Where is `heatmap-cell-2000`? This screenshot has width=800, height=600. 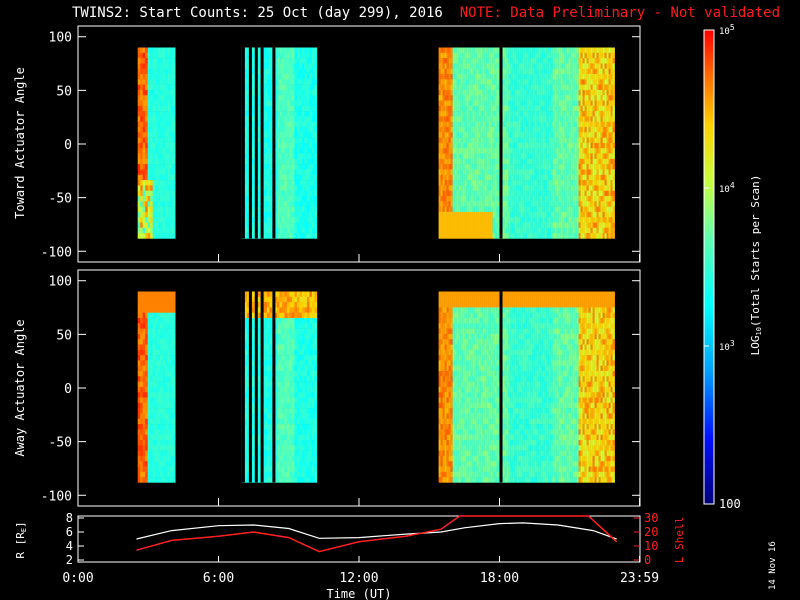 heatmap-cell-2000 is located at coordinates (459, 156).